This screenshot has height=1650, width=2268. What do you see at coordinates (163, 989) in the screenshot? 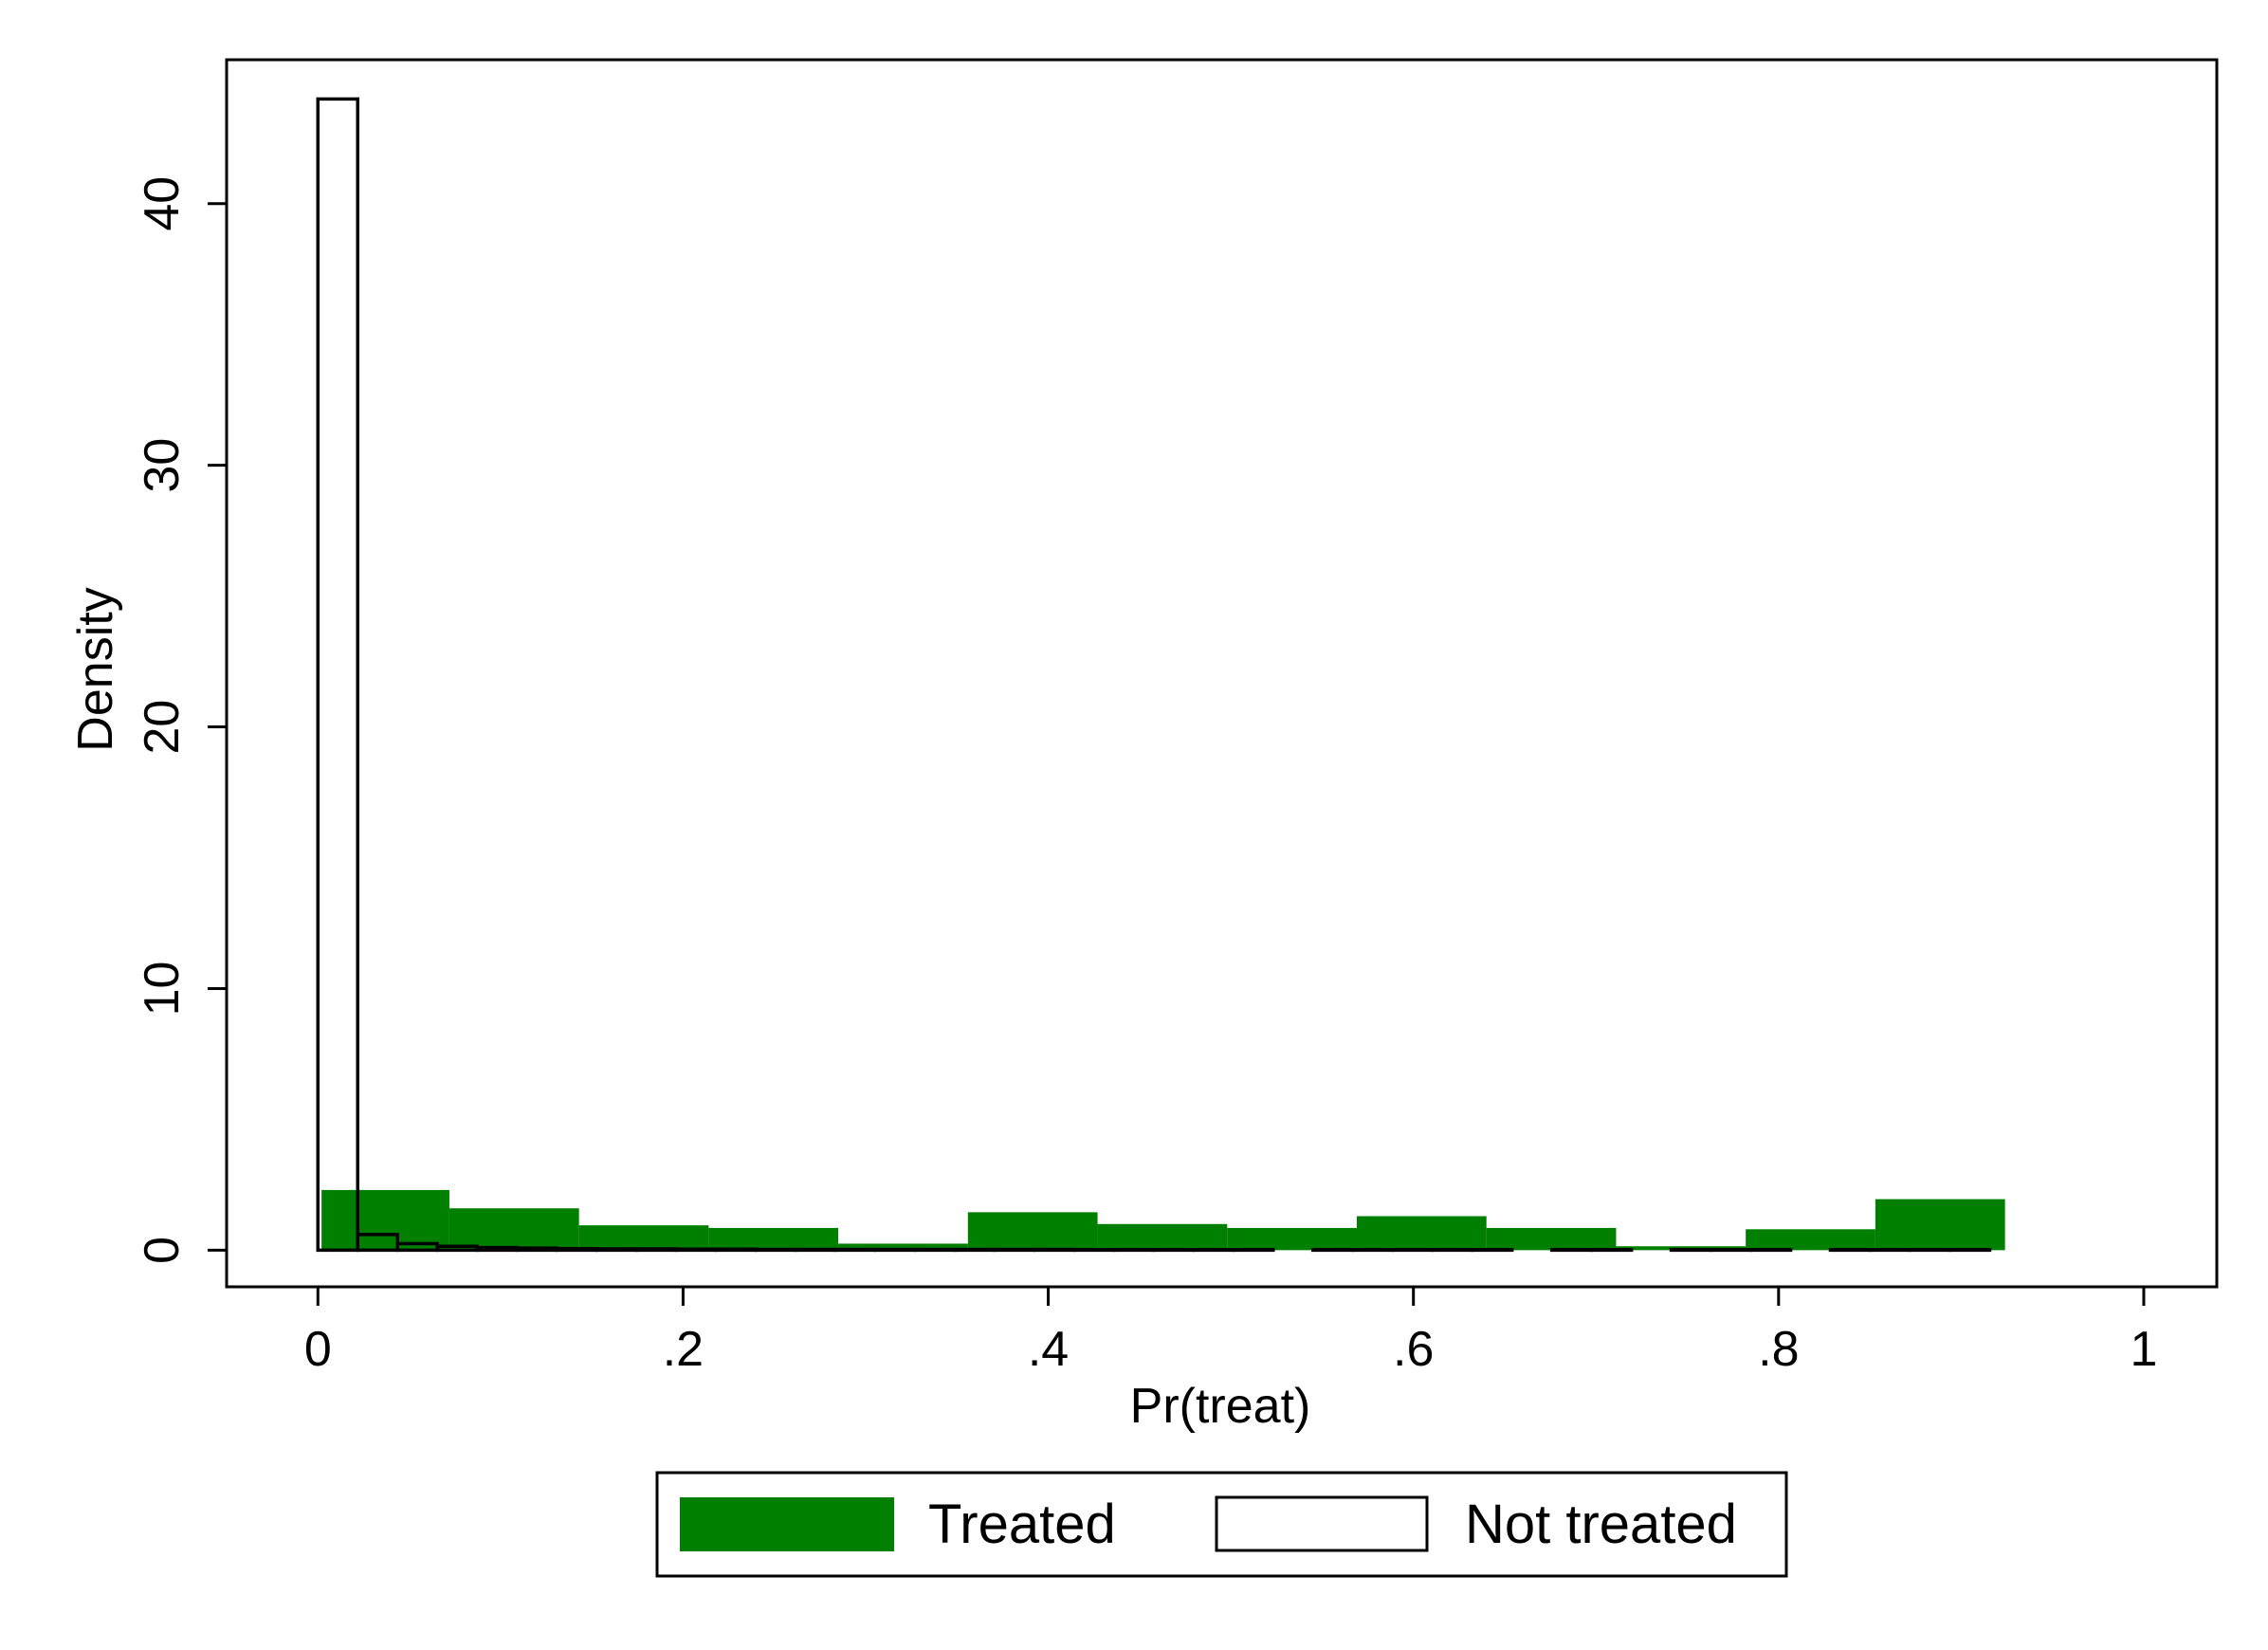
I see `y-tick-label: 10` at bounding box center [163, 989].